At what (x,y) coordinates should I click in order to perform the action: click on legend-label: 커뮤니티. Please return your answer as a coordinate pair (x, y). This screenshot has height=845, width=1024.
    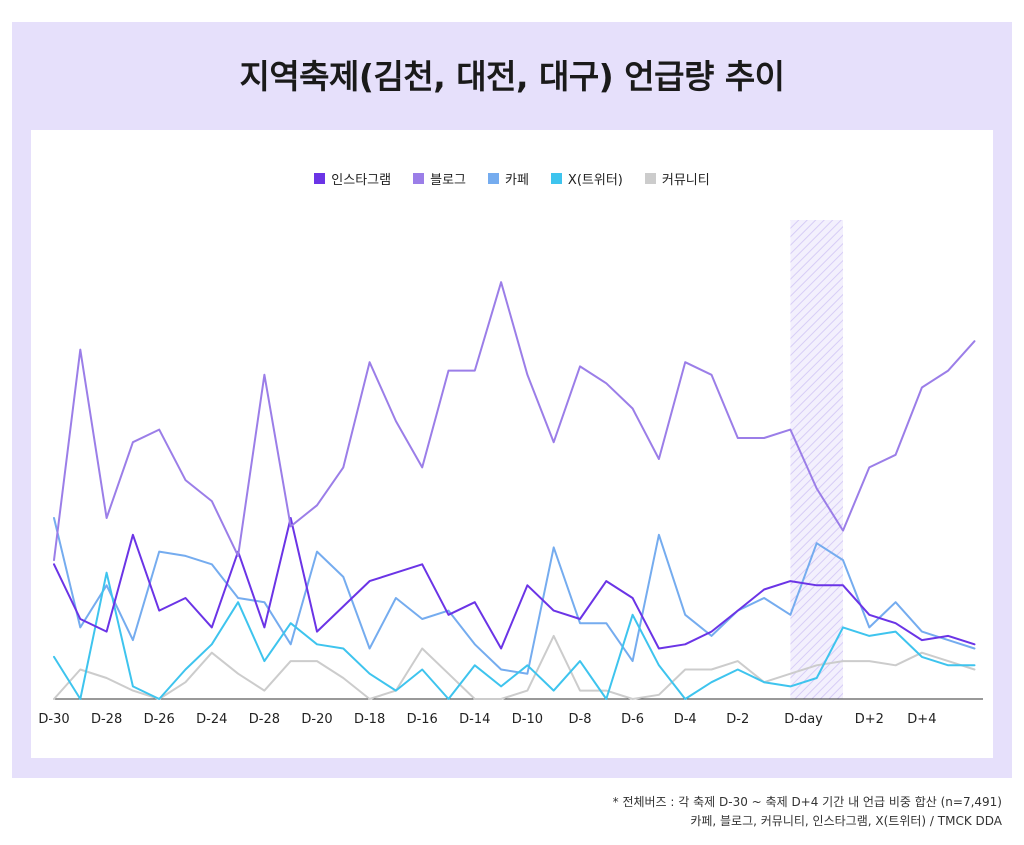
    Looking at the image, I should click on (685, 180).